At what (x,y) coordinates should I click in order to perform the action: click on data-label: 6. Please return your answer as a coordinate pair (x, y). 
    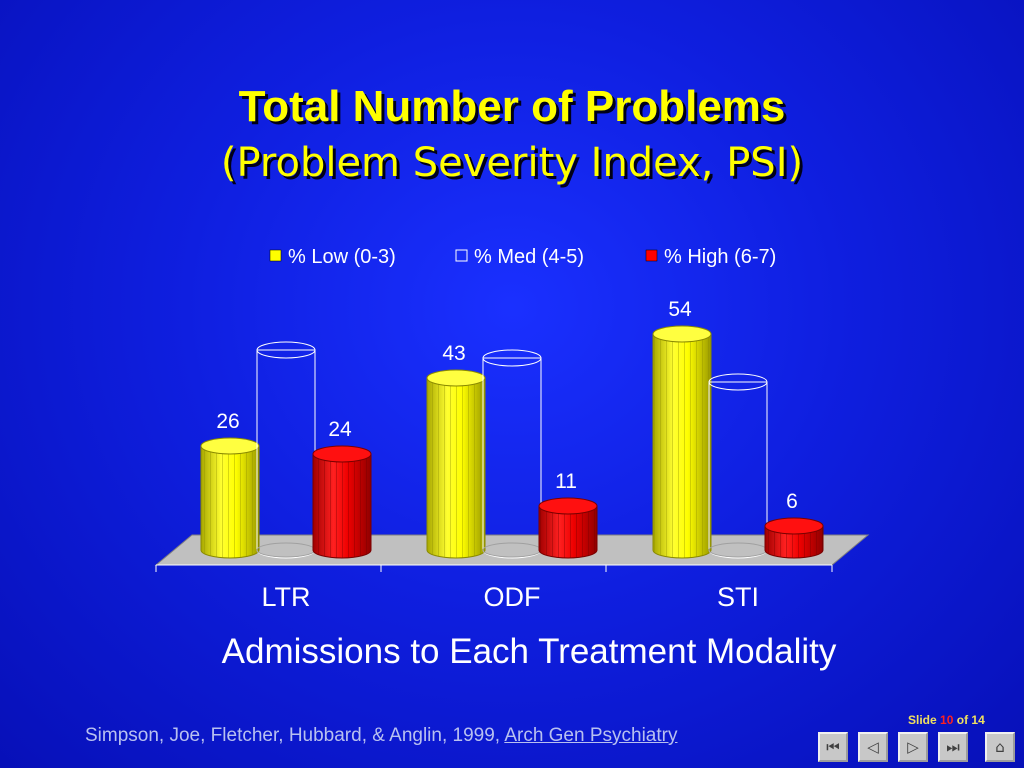
    Looking at the image, I should click on (792, 501).